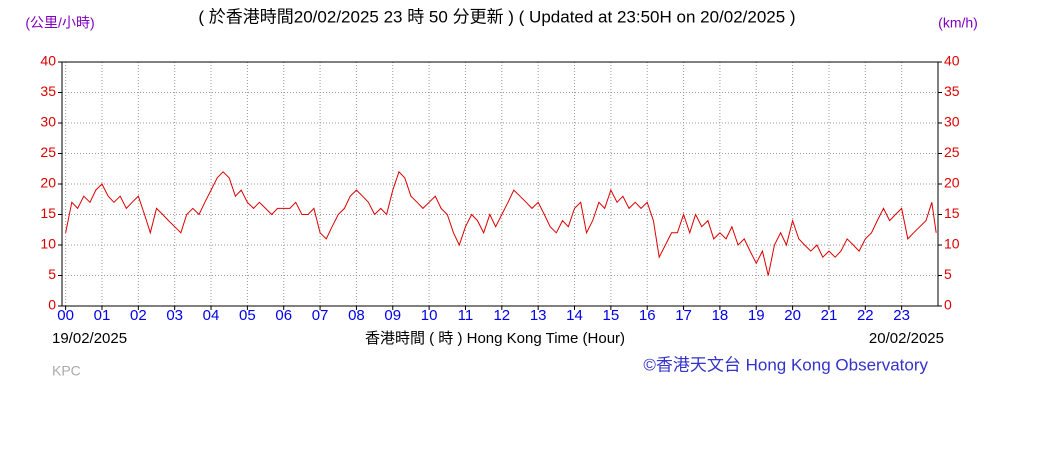  Describe the element at coordinates (89, 338) in the screenshot. I see `start-date: 19/02/2025` at that location.